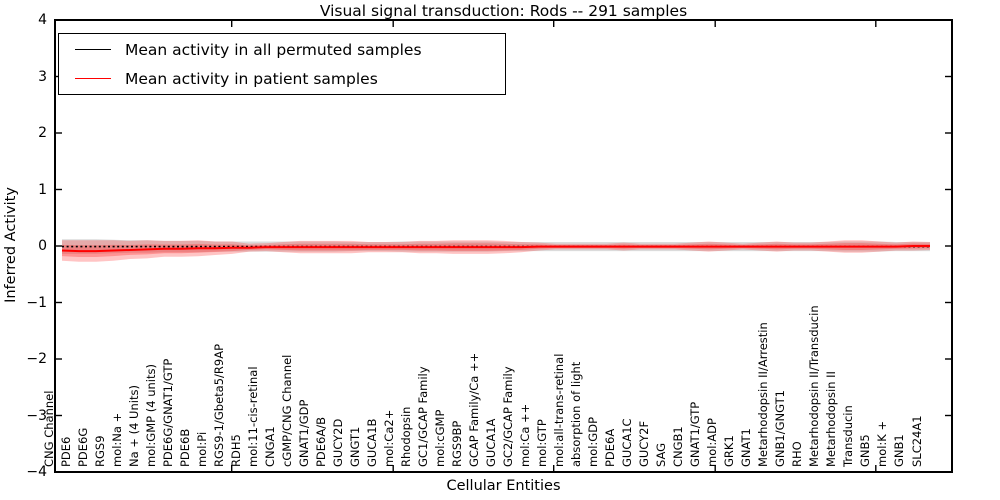 This screenshot has width=1000, height=500. What do you see at coordinates (273, 49) in the screenshot?
I see `legend-label-permuted: Mean activity in all permuted samples` at bounding box center [273, 49].